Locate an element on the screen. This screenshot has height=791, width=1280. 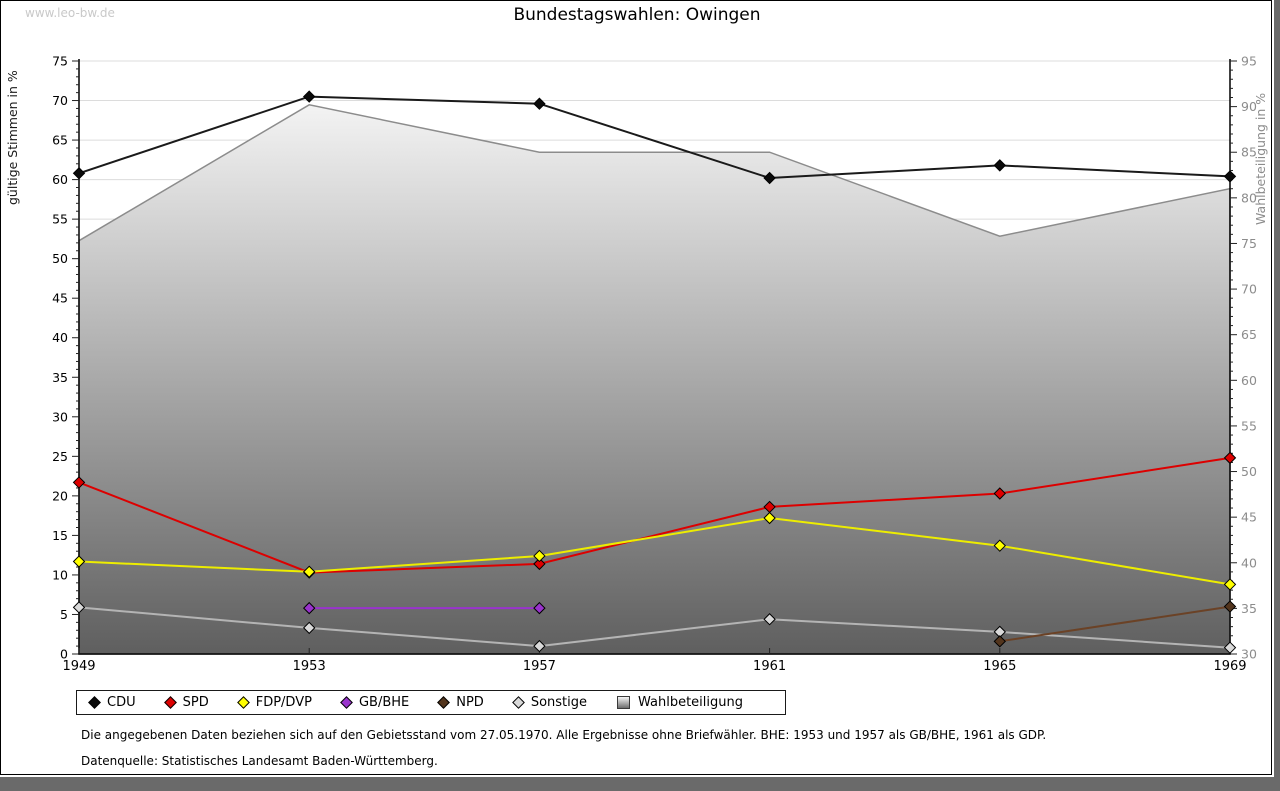
series-segment-spd is located at coordinates (654, 515).